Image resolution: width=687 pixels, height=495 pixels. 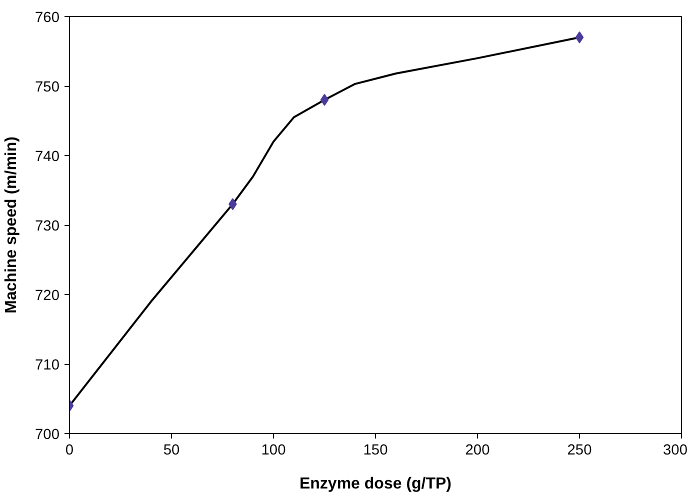 I want to click on y-tick-label: 710, so click(x=47, y=366).